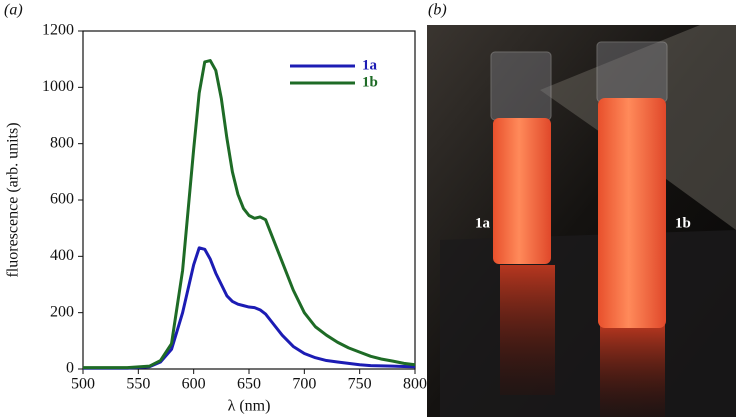  I want to click on x-tick-label: 700, so click(304, 384).